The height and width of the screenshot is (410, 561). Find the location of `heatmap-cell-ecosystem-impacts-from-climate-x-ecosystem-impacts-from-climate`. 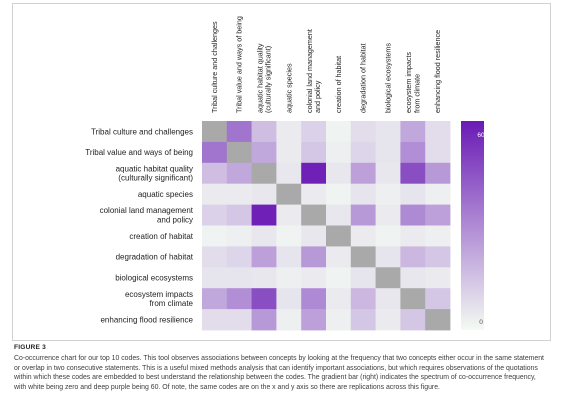

heatmap-cell-ecosystem-impacts-from-climate-x-ecosystem-impacts-from-climate is located at coordinates (413, 299).